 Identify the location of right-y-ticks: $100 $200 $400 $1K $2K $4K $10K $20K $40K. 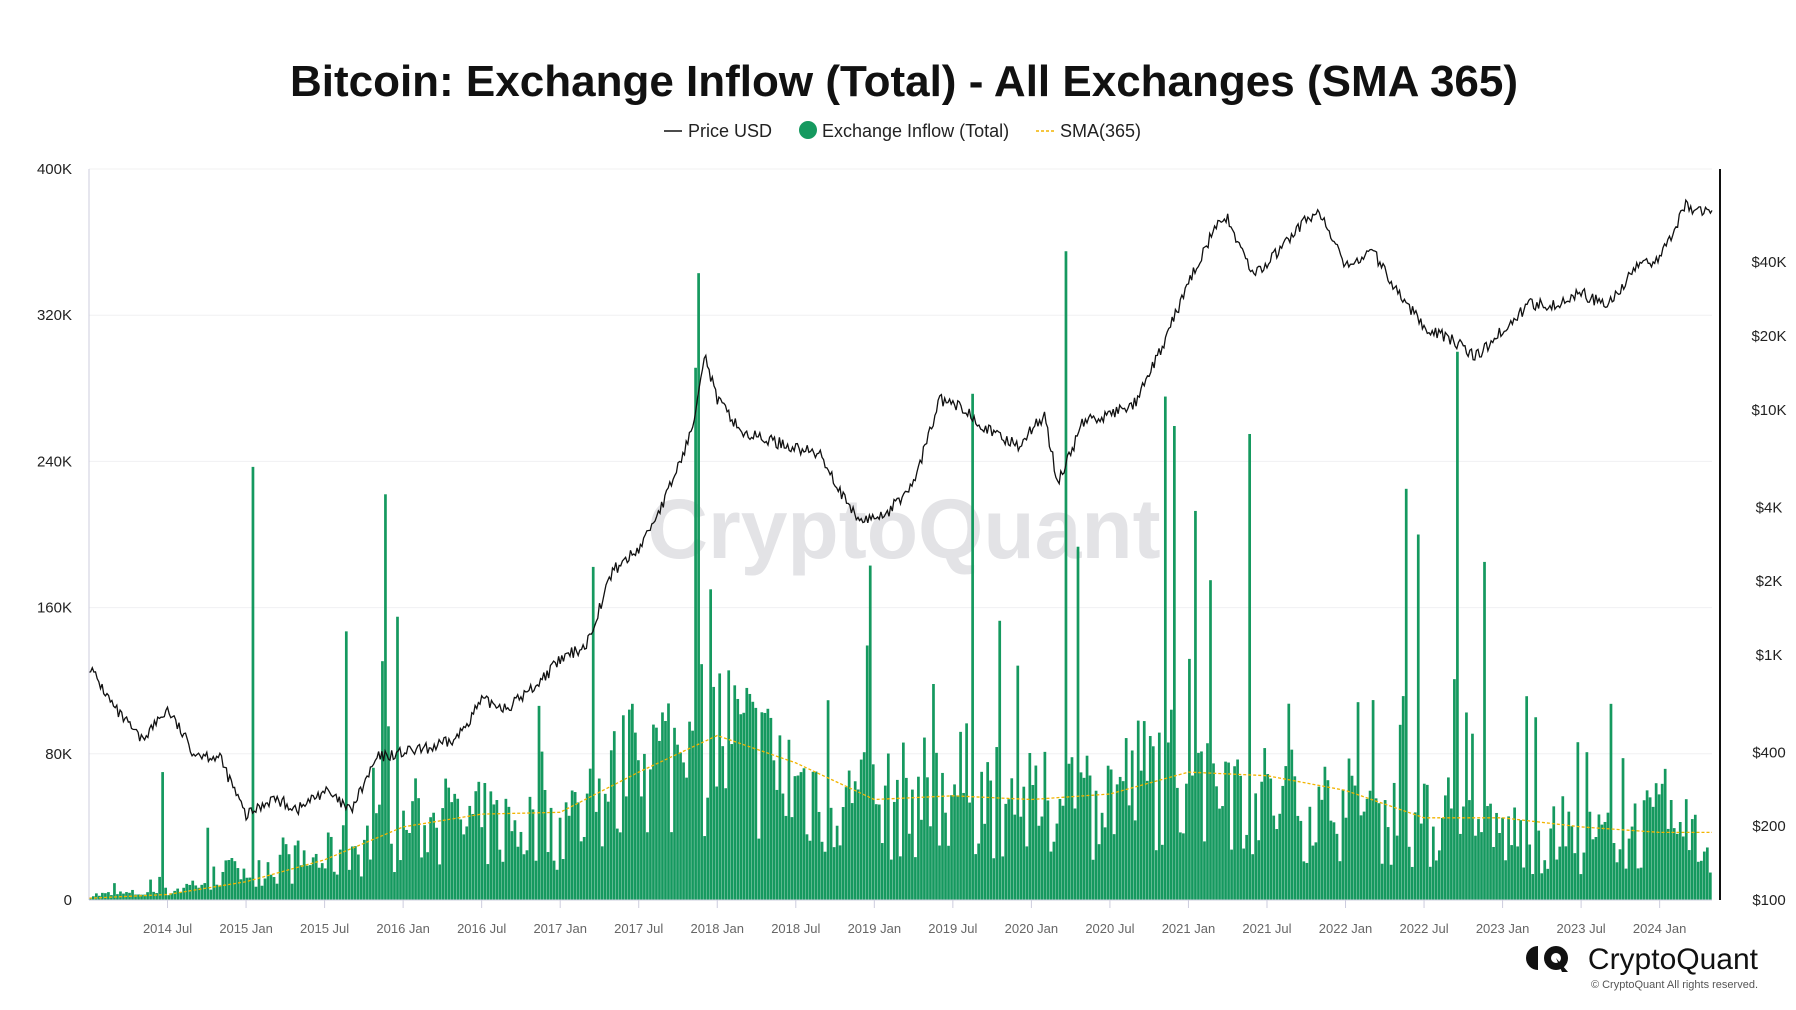
(1768, 581).